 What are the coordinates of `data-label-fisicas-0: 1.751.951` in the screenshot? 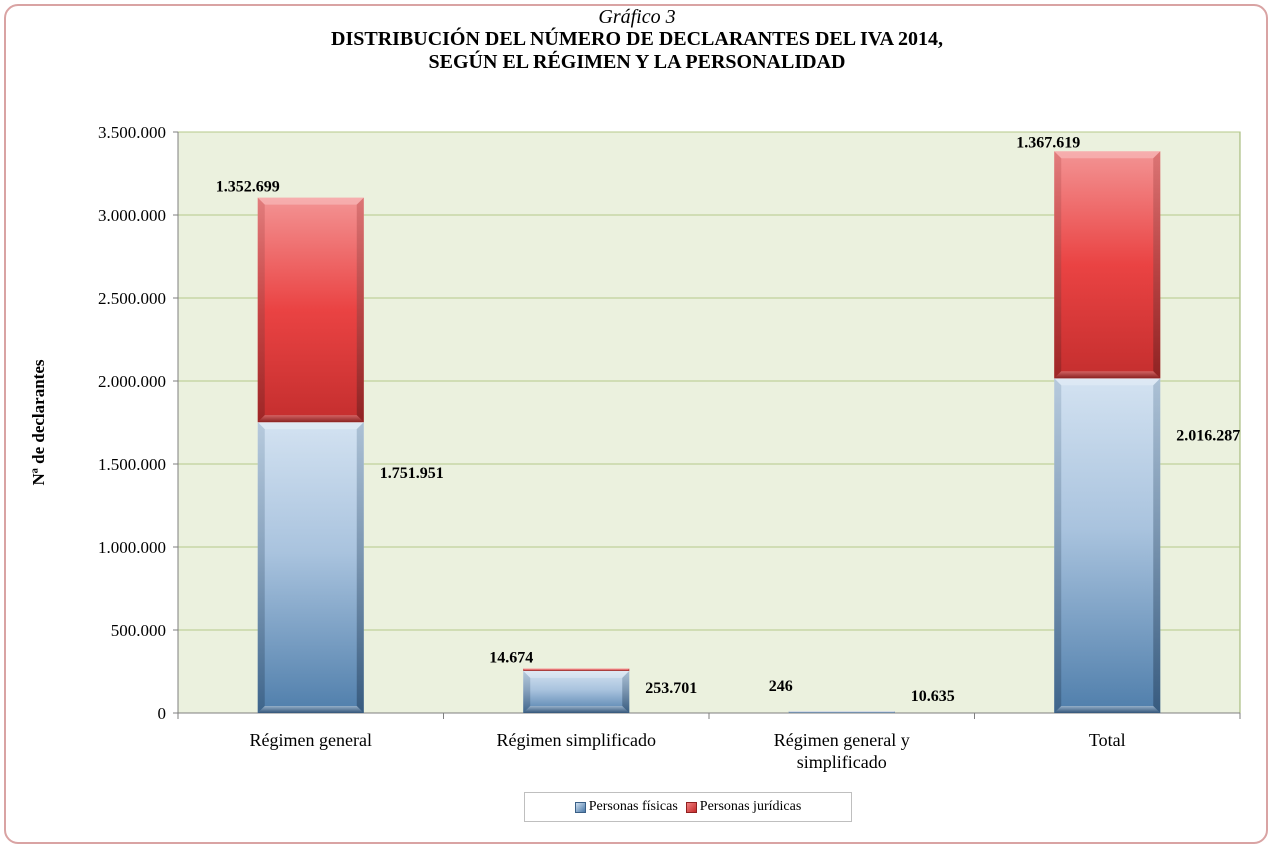 It's located at (412, 473).